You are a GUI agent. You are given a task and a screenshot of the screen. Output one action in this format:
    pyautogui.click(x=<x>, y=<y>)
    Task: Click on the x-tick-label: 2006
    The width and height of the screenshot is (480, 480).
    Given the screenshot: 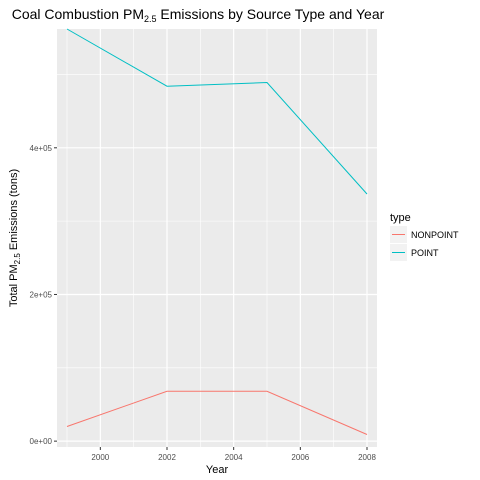 What is the action you would take?
    pyautogui.click(x=300, y=457)
    